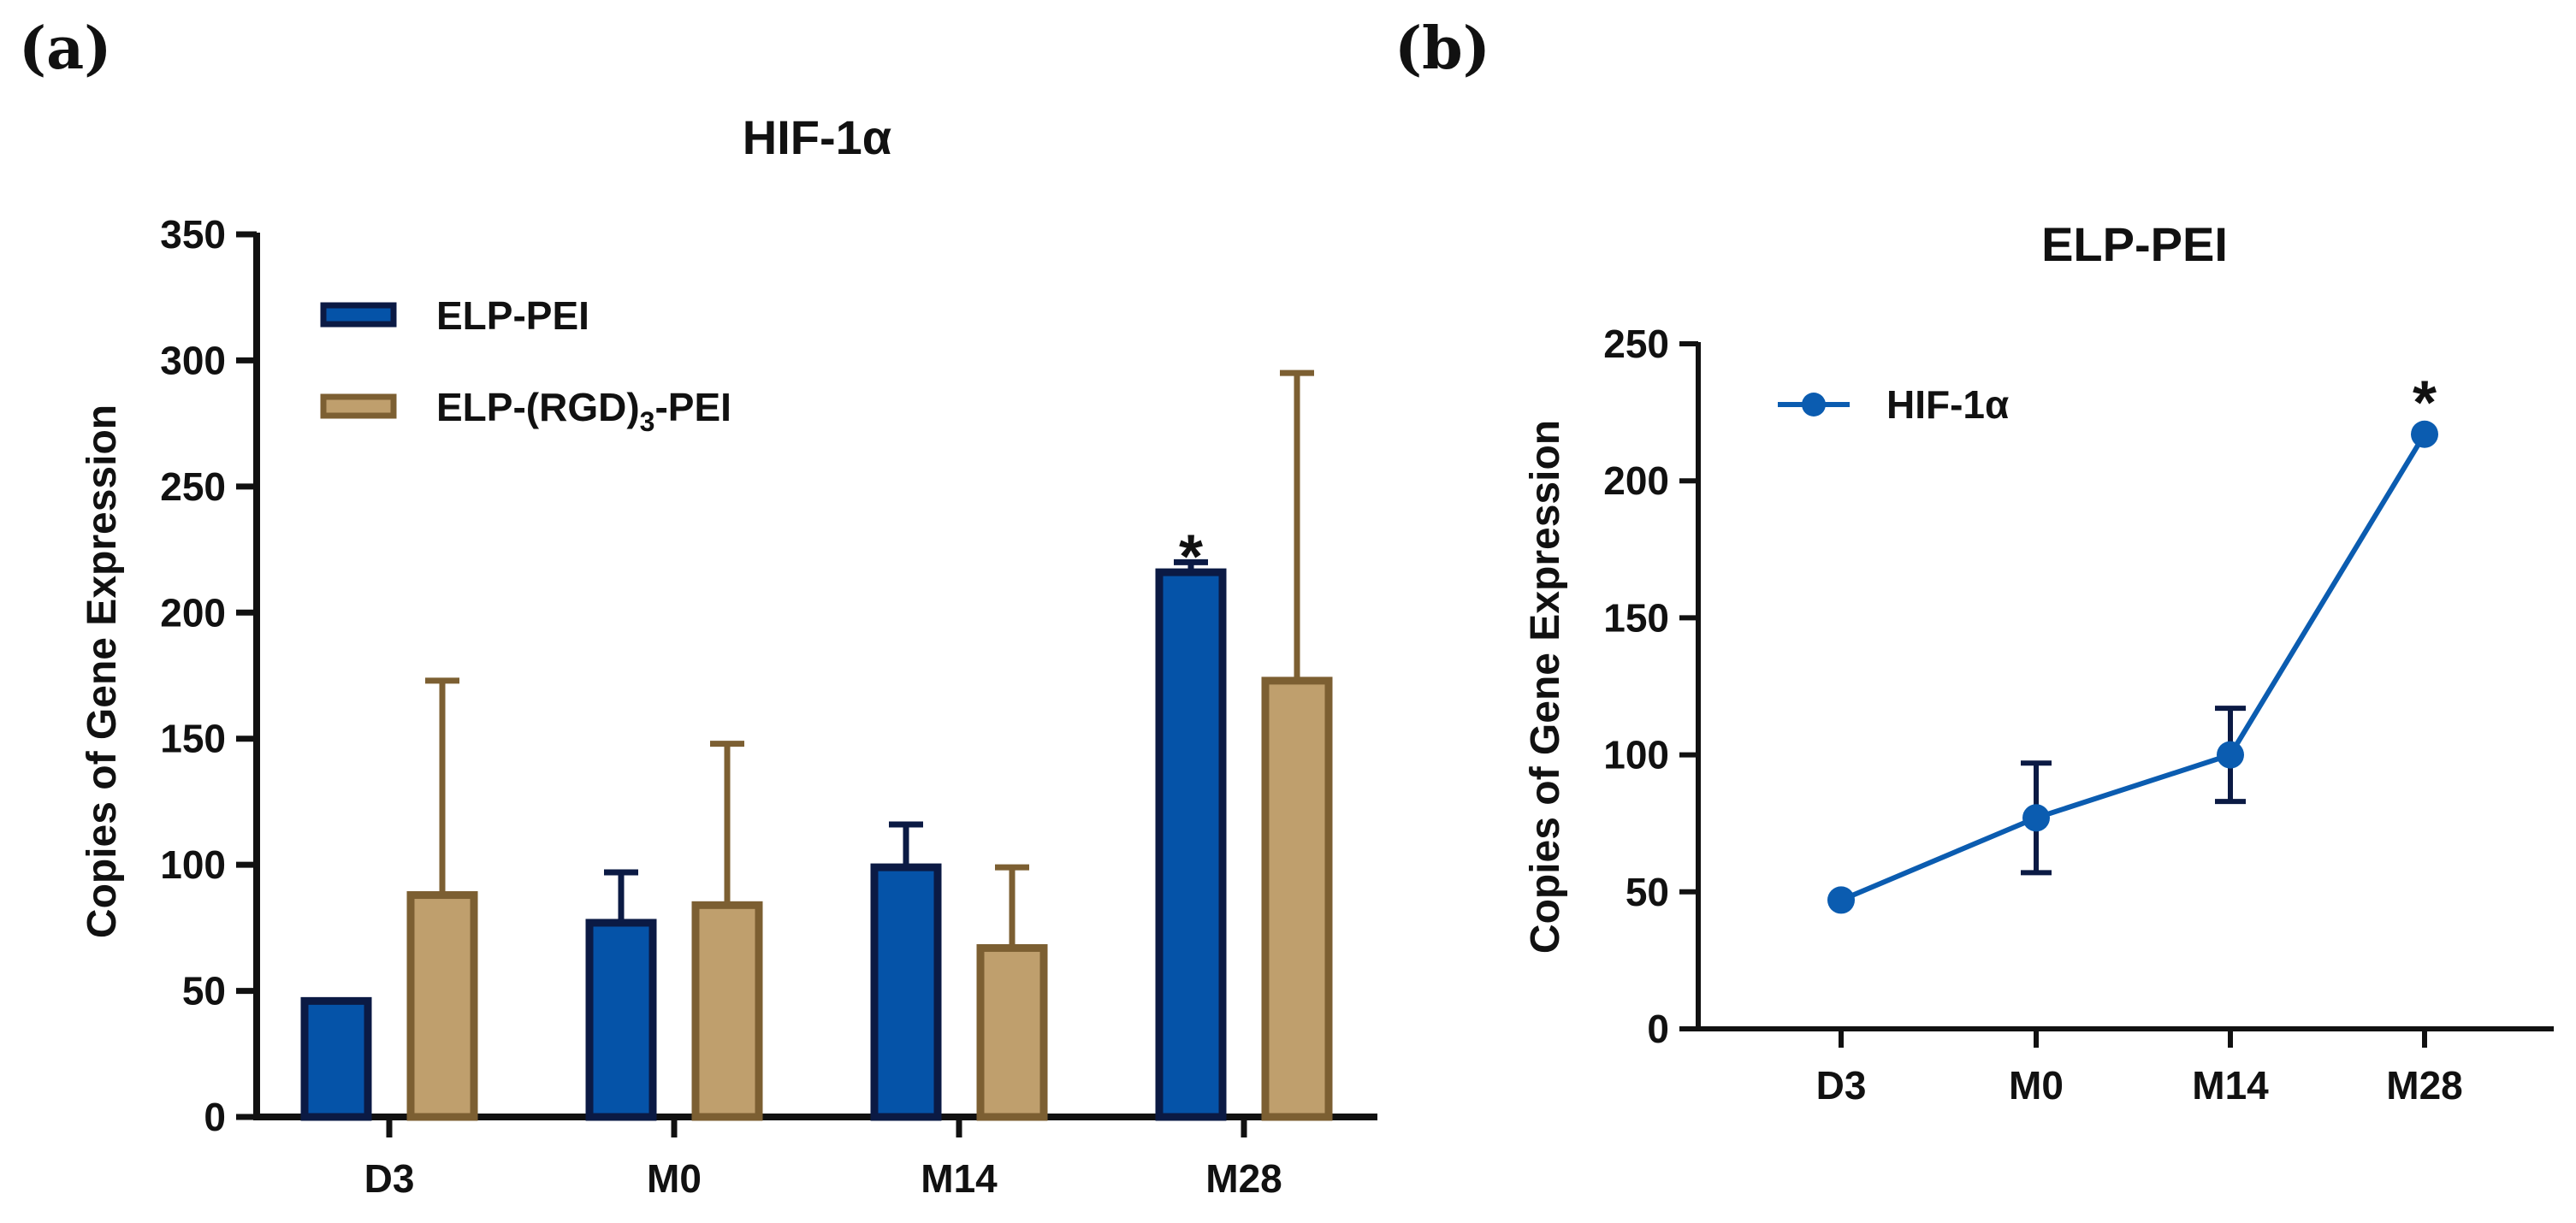  I want to click on legend-label-elp-rgd3-pei: ELP-(RGD)3-PEI, so click(583, 411).